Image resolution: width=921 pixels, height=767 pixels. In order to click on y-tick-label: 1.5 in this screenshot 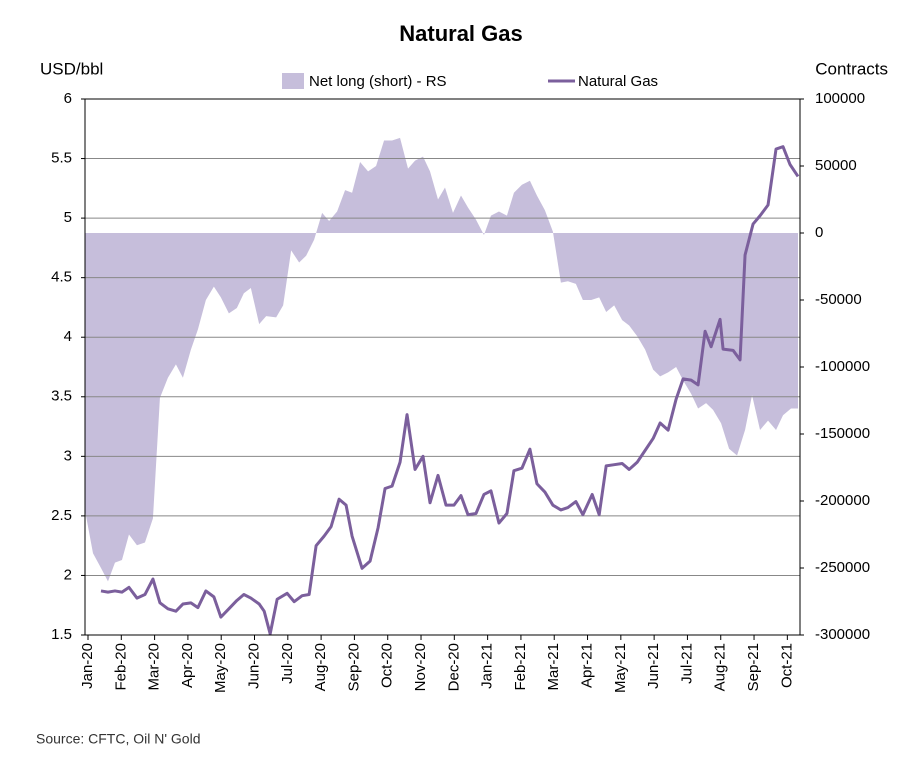, I will do `click(61, 634)`.